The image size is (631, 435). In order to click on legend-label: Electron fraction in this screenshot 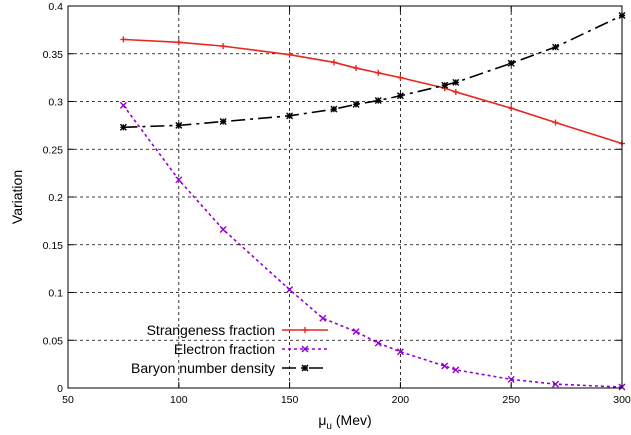, I will do `click(224, 349)`.